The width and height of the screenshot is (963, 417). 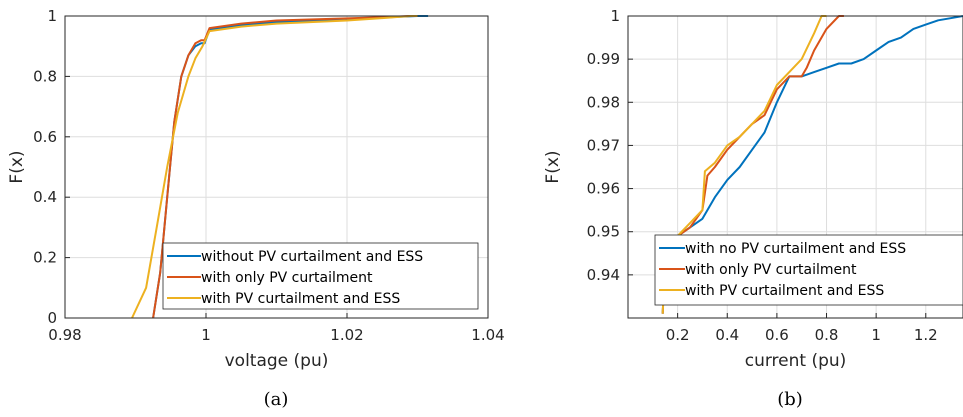 I want to click on x-tick-label: 0.6, so click(x=777, y=335).